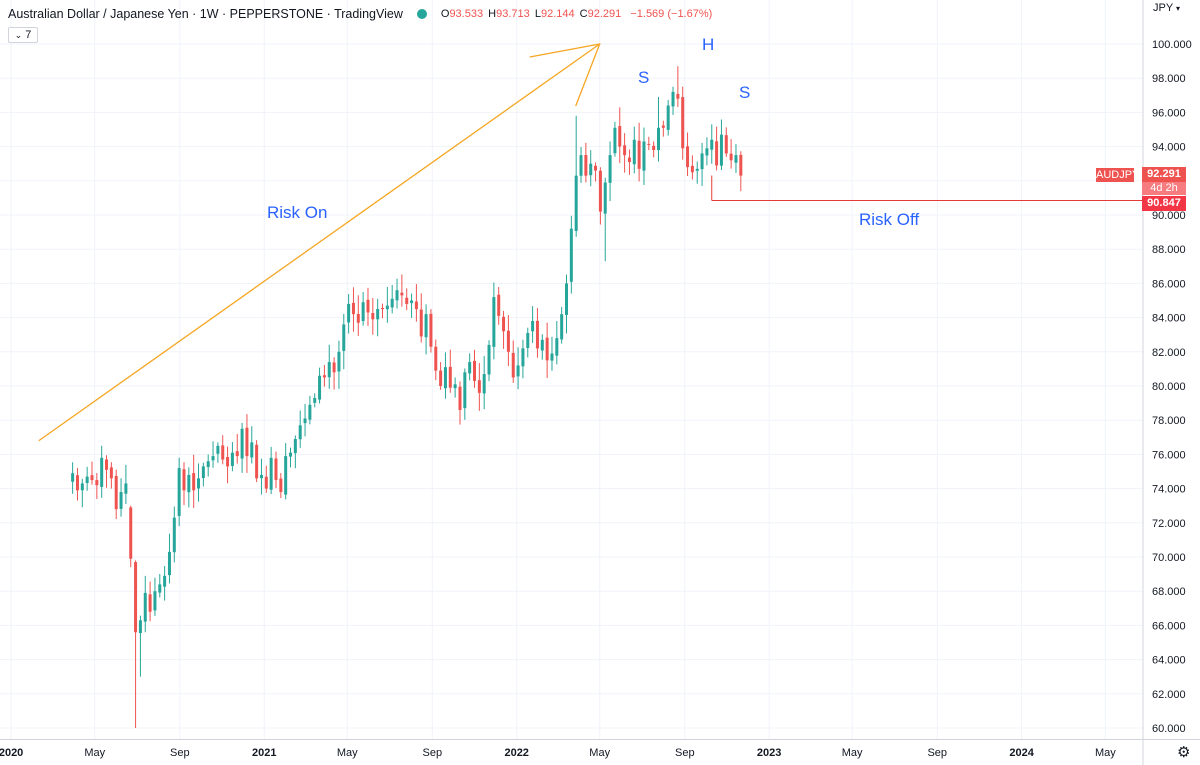 The width and height of the screenshot is (1200, 765). I want to click on close-label: C, so click(583, 14).